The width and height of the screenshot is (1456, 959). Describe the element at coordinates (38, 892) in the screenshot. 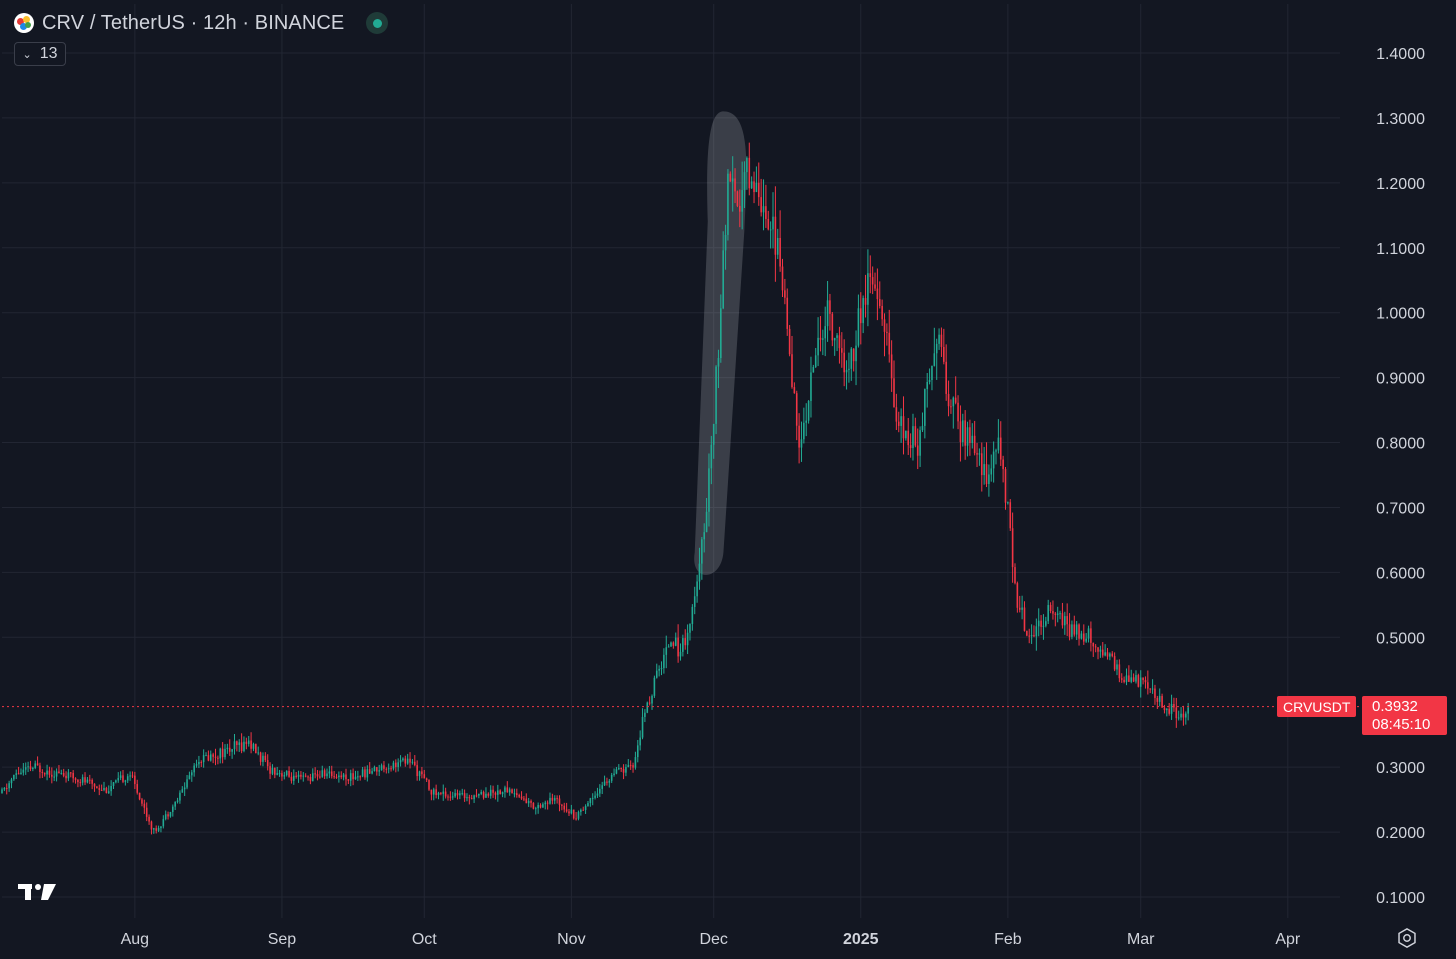

I see `tradingview-logo-icon` at that location.